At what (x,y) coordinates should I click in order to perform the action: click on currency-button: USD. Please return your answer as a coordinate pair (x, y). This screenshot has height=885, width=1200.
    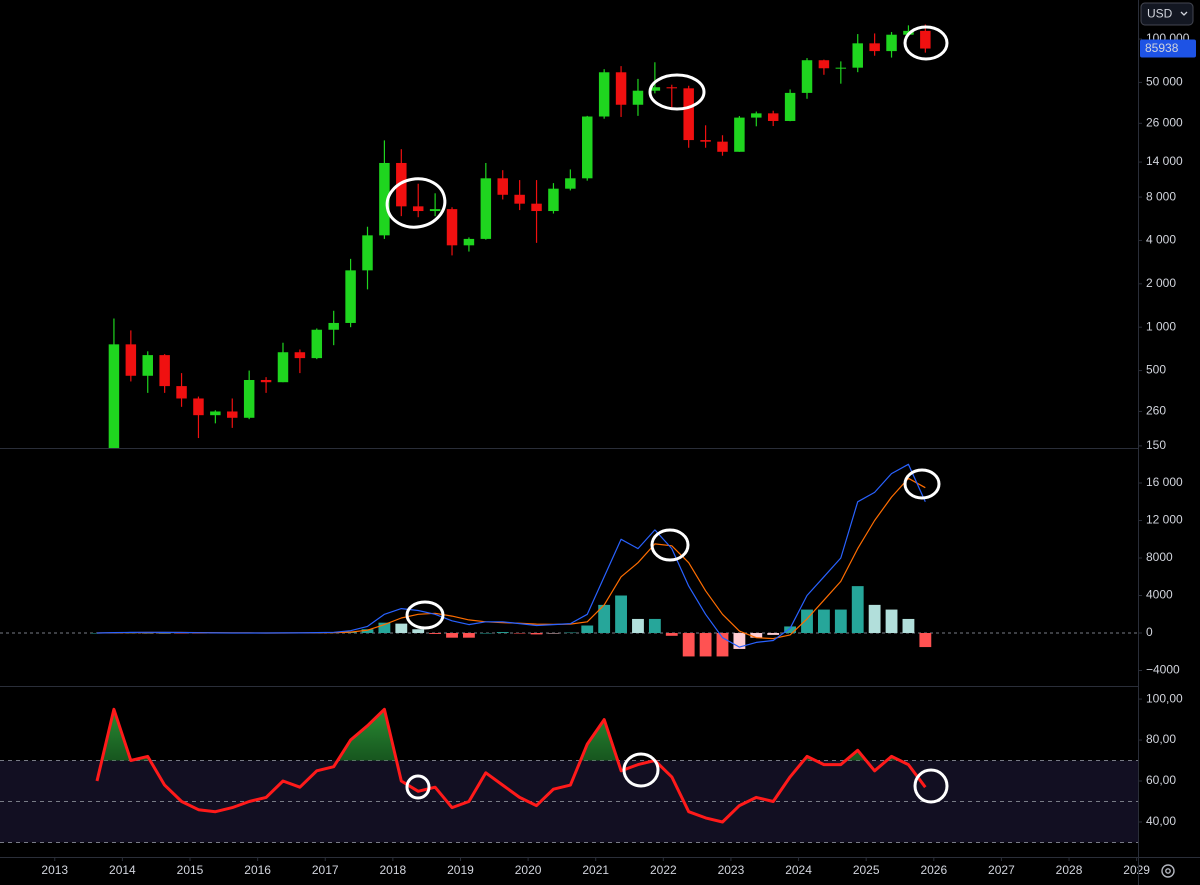
    Looking at the image, I should click on (1167, 14).